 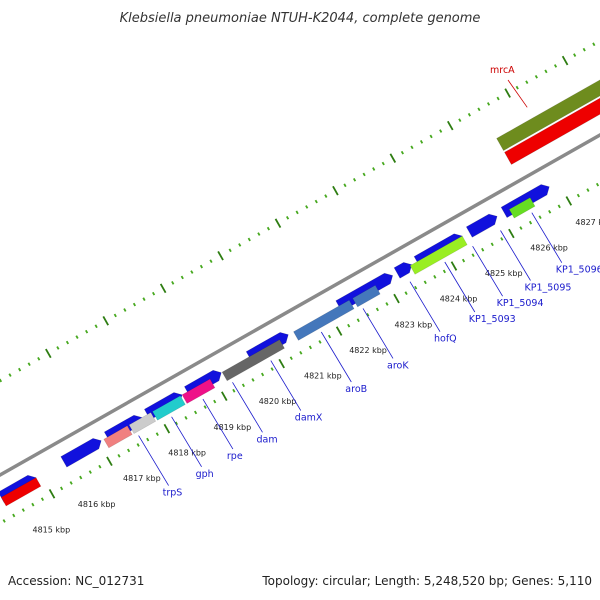 I want to click on gene-label: rpe, so click(x=235, y=456).